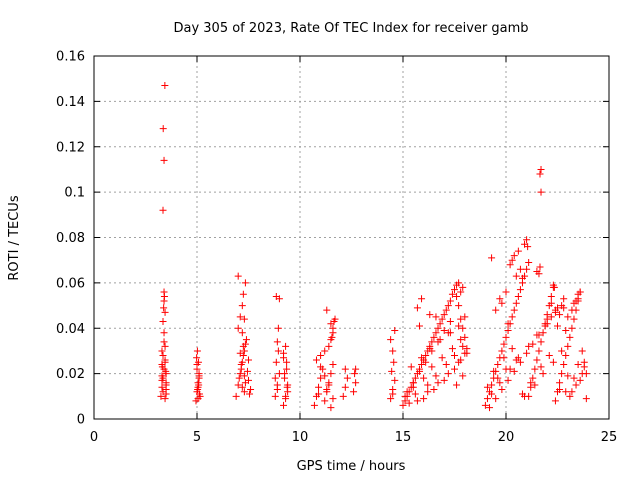 This screenshot has width=640, height=480. I want to click on x-tick-label: 5, so click(197, 437).